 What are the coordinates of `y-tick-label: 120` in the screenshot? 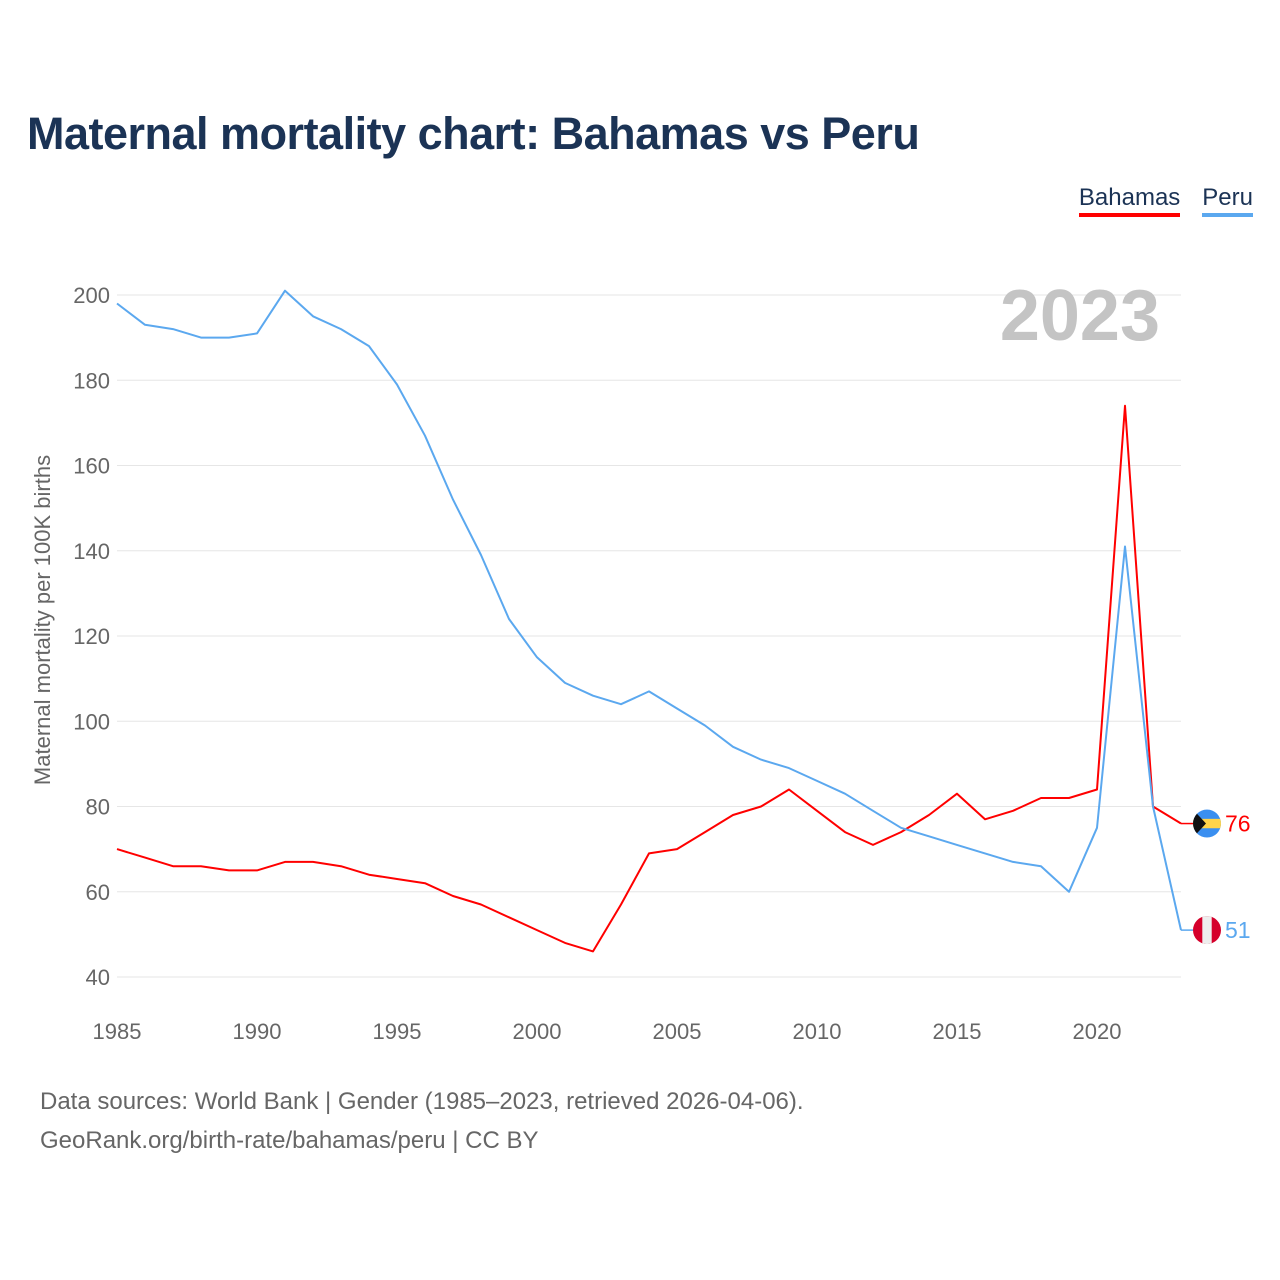 It's located at (91, 636).